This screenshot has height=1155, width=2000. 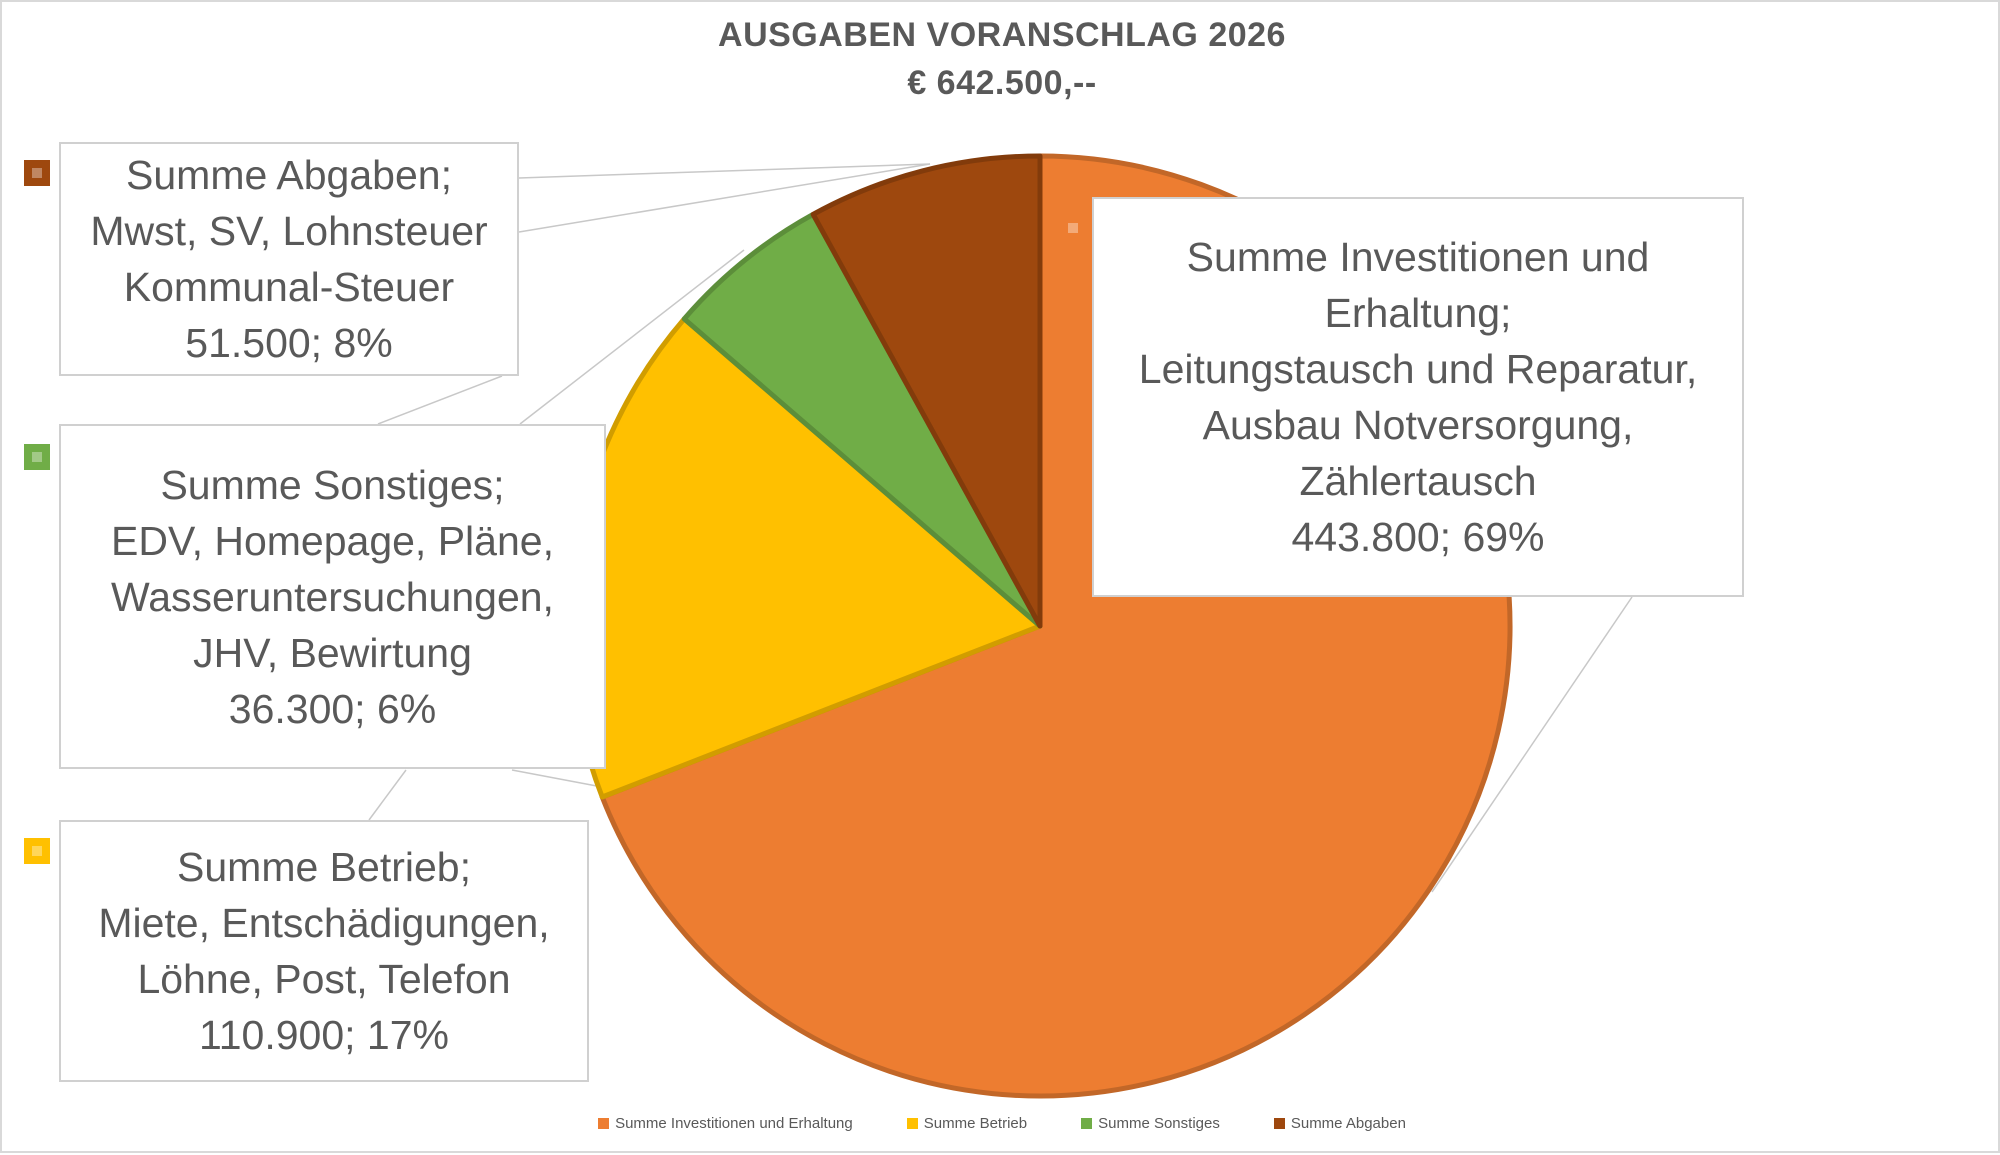 I want to click on leader-line-summe-sonstiges-secondary, so click(x=440, y=400).